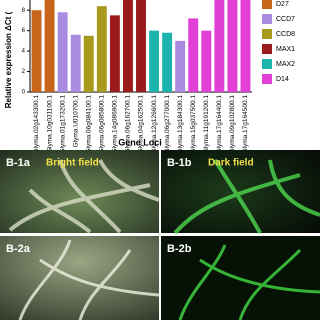 Image resolution: width=320 pixels, height=320 pixels. What do you see at coordinates (18, 163) in the screenshot?
I see `panel-label: B-1a` at bounding box center [18, 163].